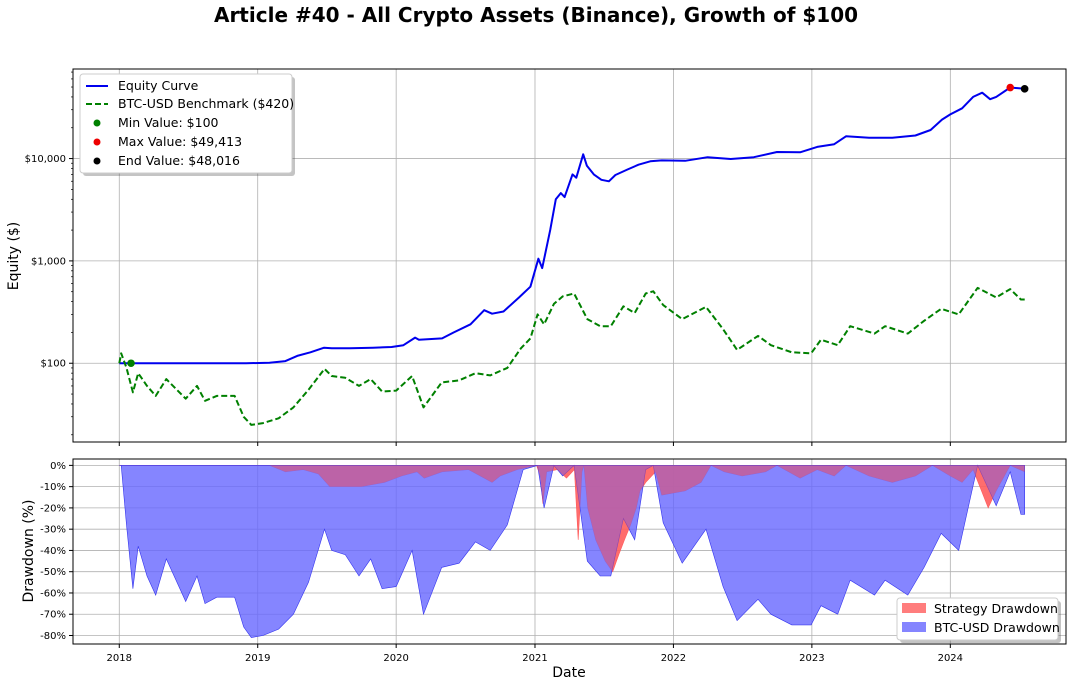  I want to click on legend-btc-dd-label: BTC-USD Drawdown, so click(997, 627).